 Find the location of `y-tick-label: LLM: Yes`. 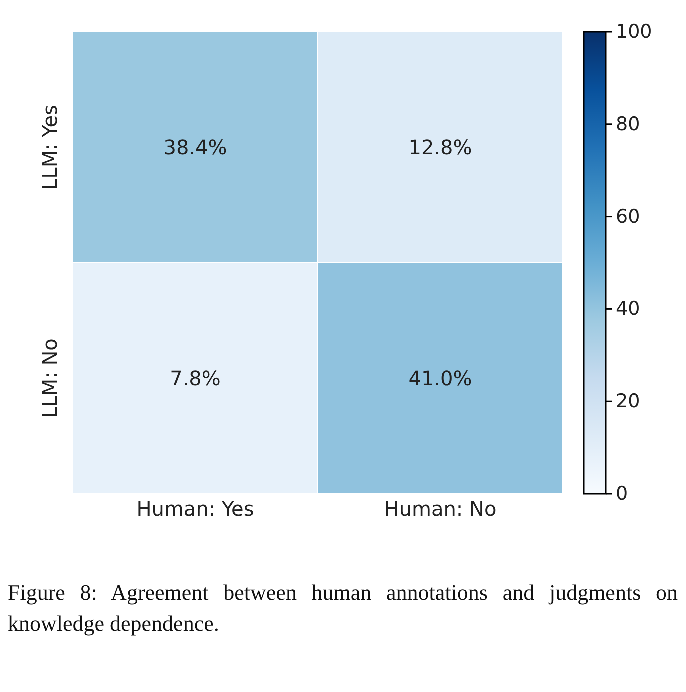

y-tick-label: LLM: Yes is located at coordinates (50, 147).